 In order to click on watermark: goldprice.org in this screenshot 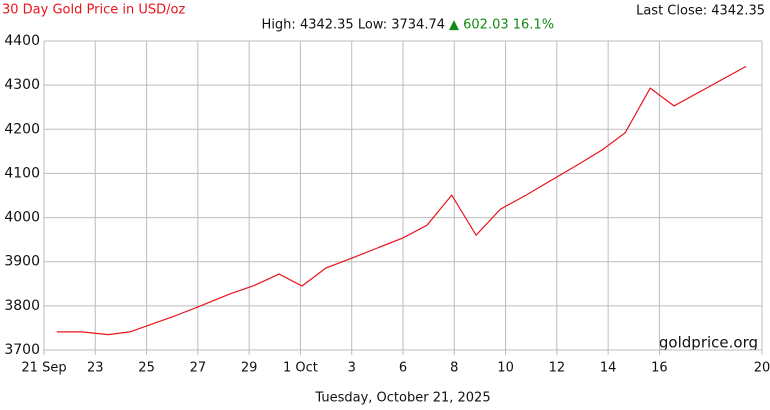, I will do `click(708, 343)`.